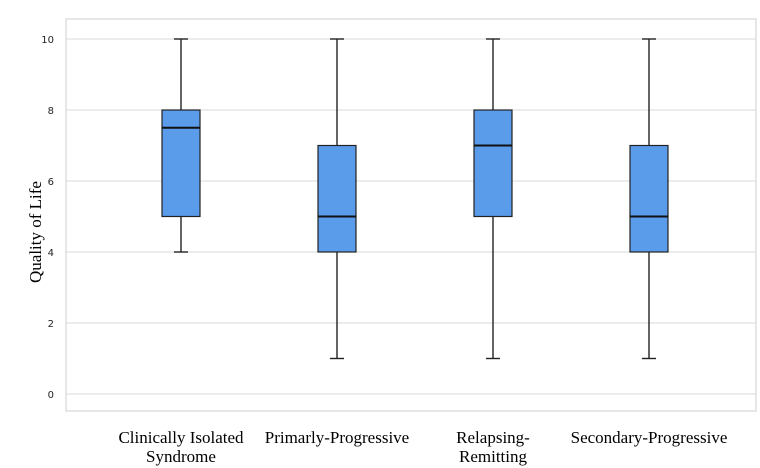  What do you see at coordinates (493, 456) in the screenshot?
I see `x-category-label-line: Remitting` at bounding box center [493, 456].